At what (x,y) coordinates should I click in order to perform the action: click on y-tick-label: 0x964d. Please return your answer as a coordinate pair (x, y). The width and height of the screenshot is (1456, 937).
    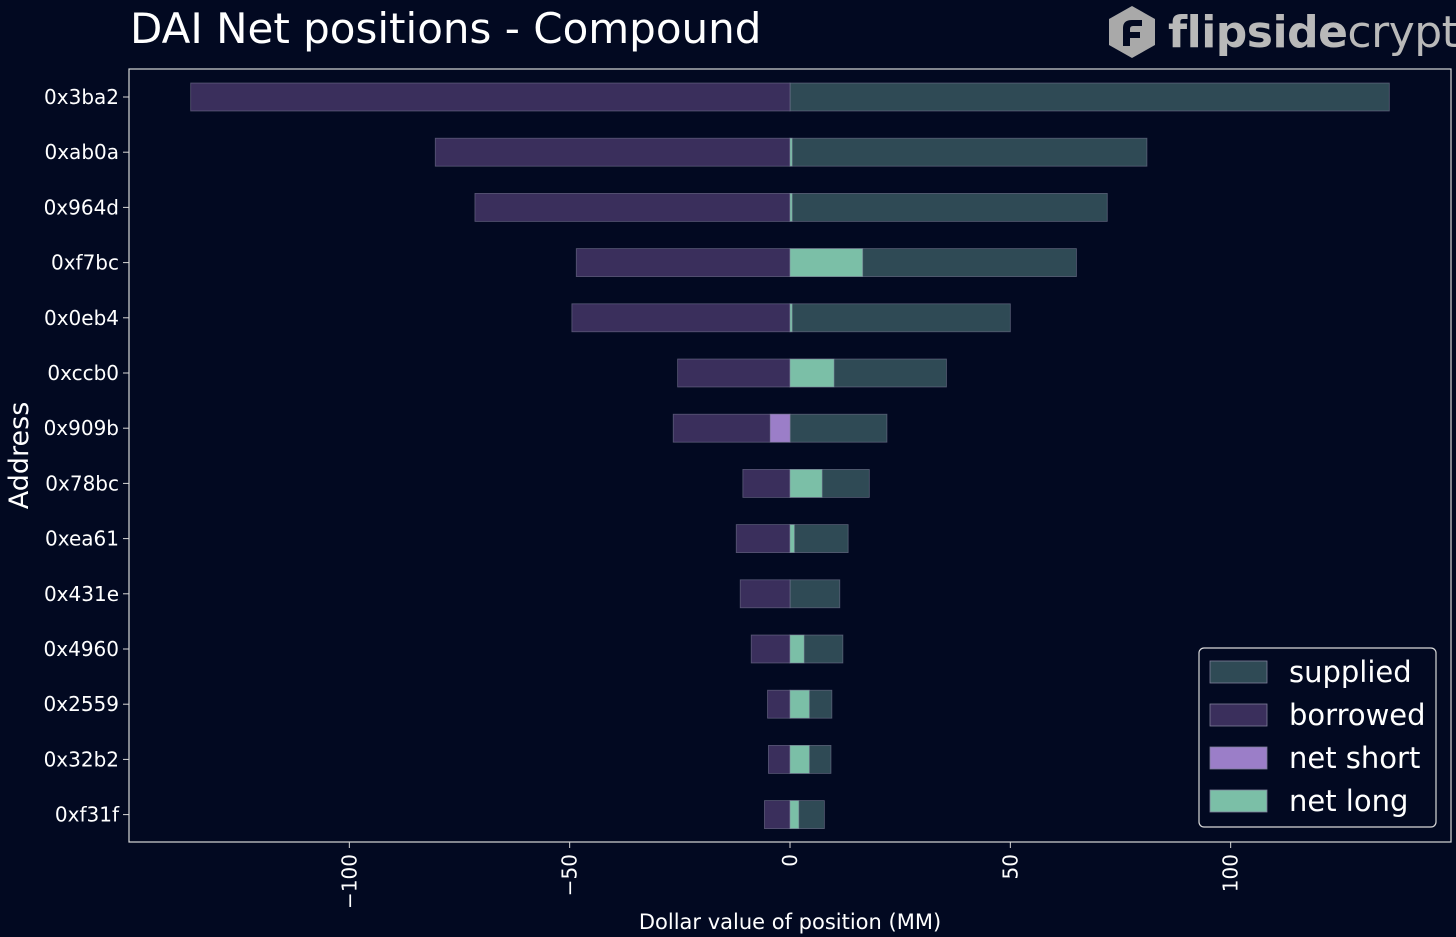
    Looking at the image, I should click on (81, 207).